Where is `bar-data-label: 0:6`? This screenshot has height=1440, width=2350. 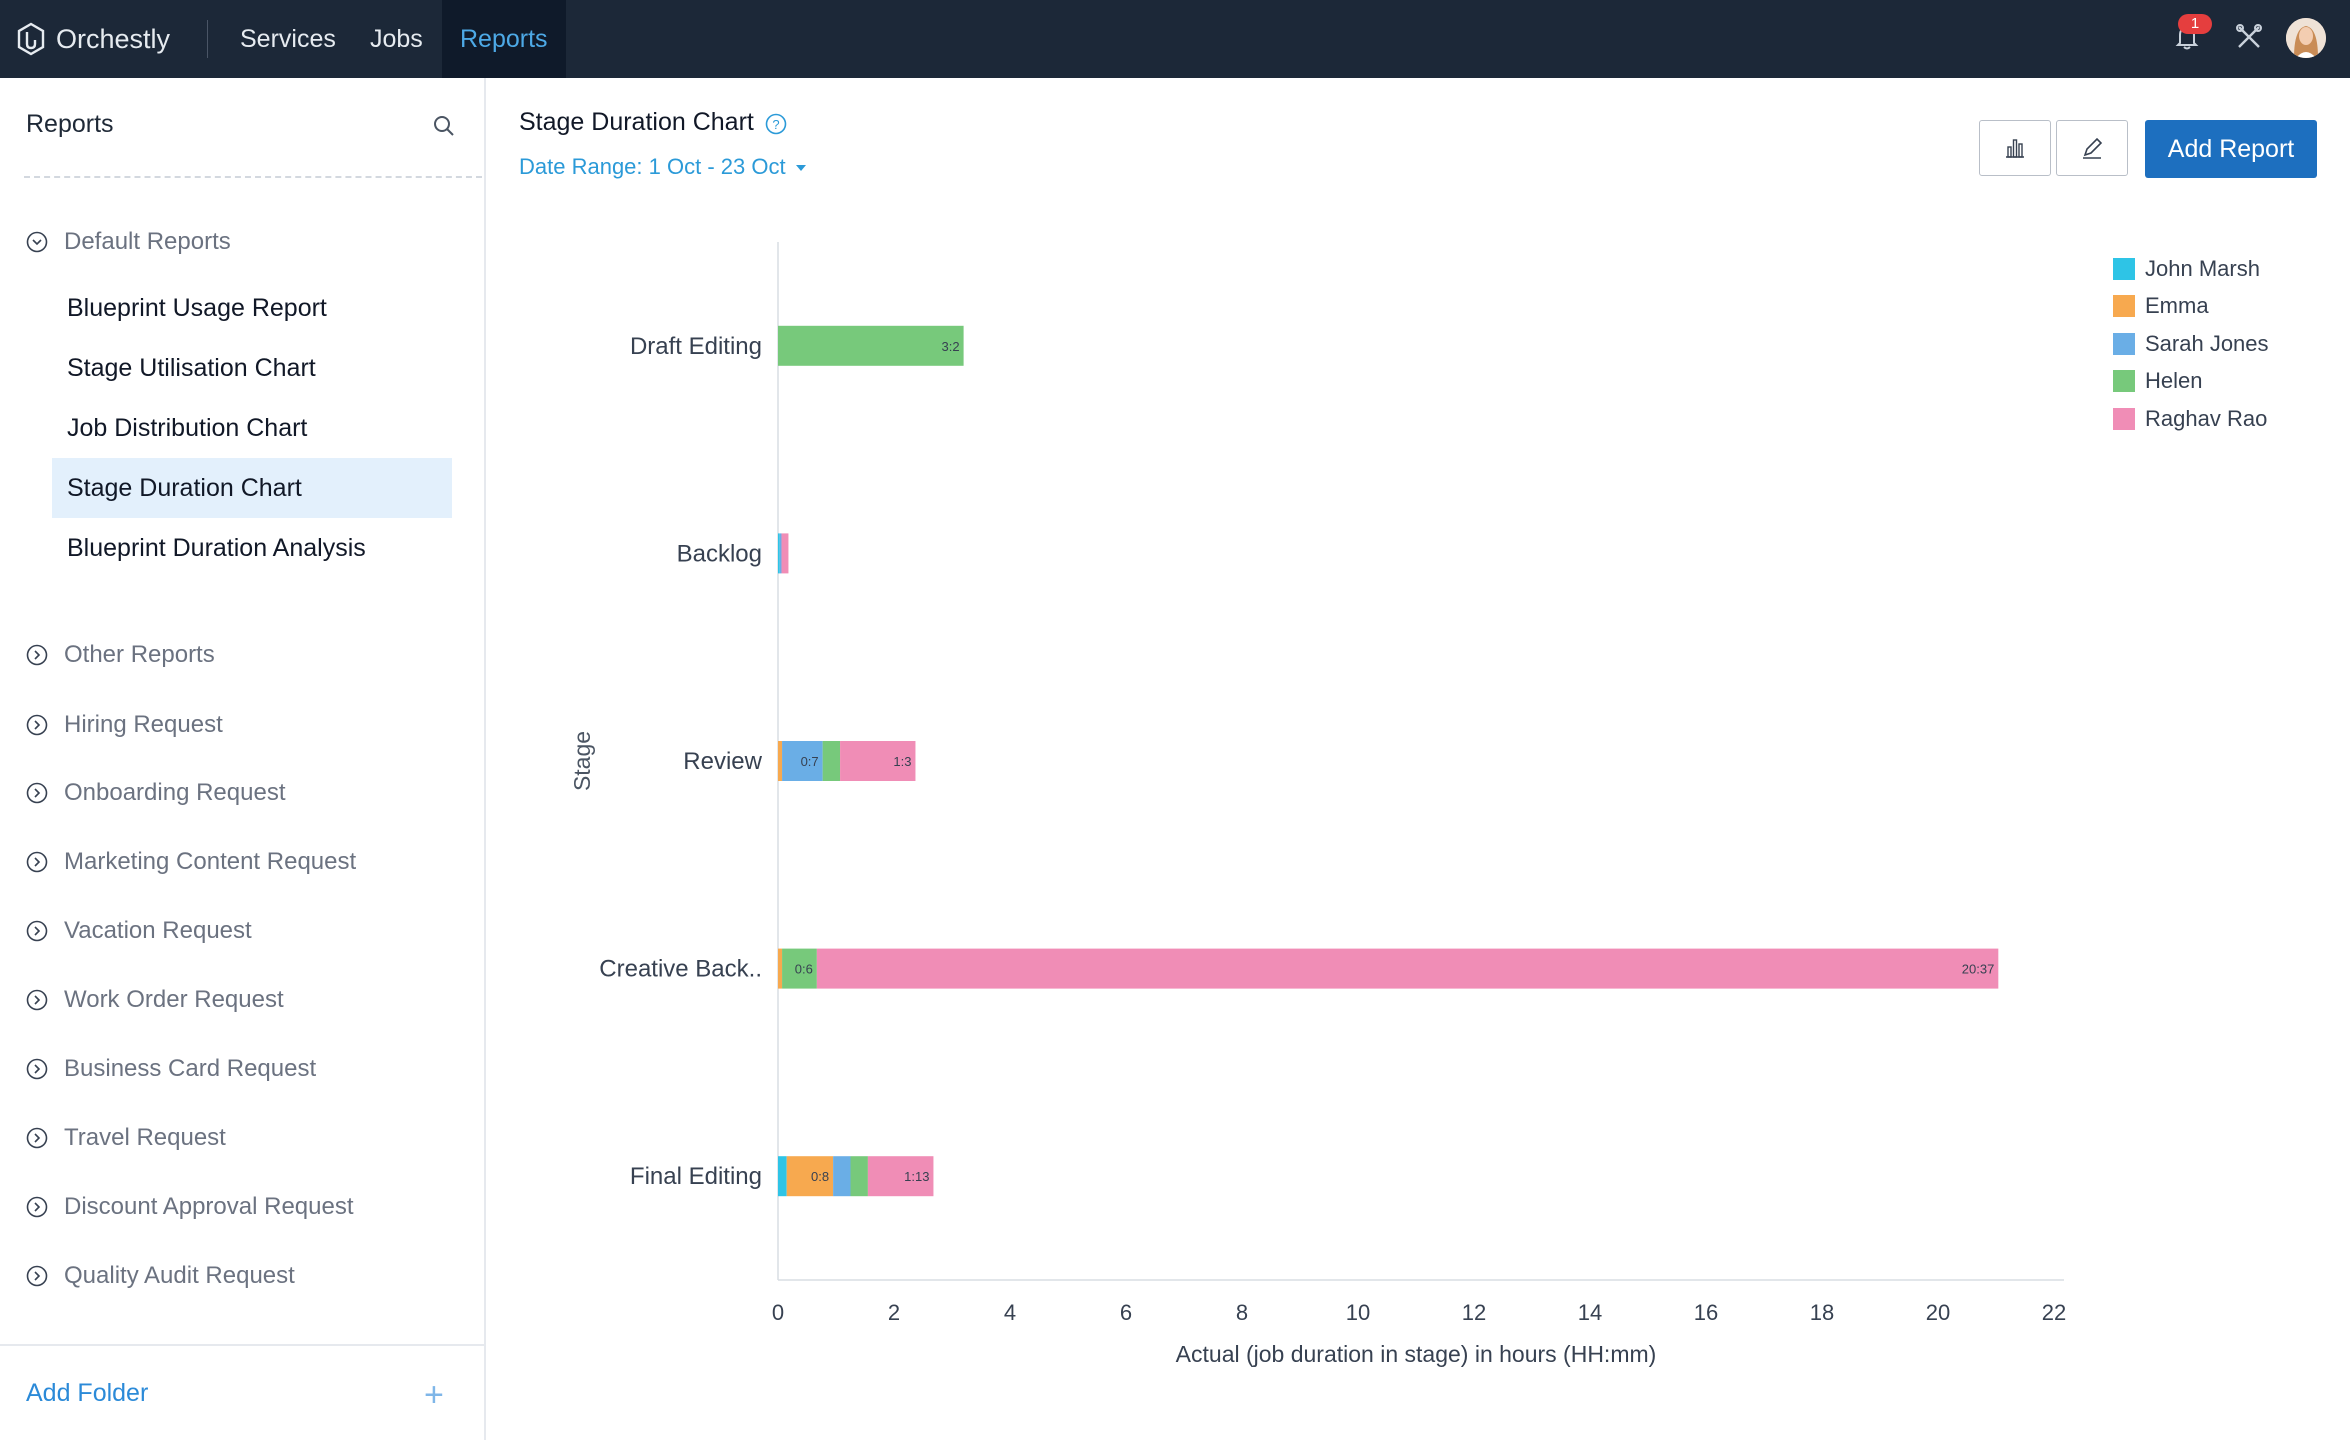
bar-data-label: 0:6 is located at coordinates (804, 969).